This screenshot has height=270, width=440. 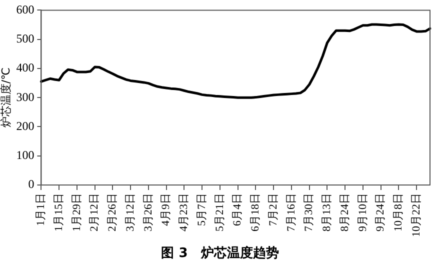 I want to click on y-tick-label: 0, so click(x=31, y=184).